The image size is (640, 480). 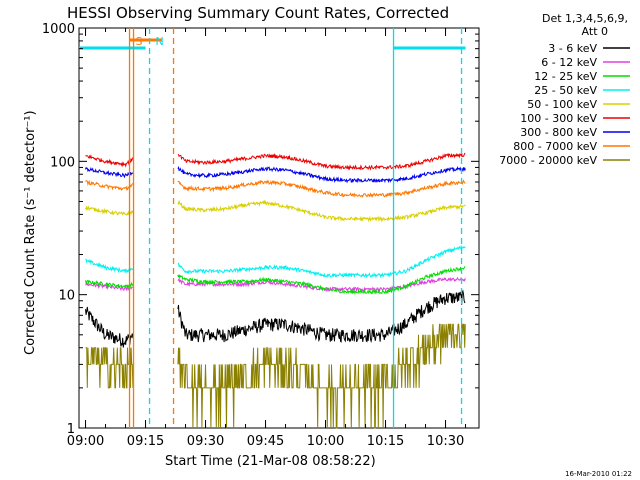 I want to click on legend-entry-label: 7000 - 20000 keV, so click(x=548, y=160).